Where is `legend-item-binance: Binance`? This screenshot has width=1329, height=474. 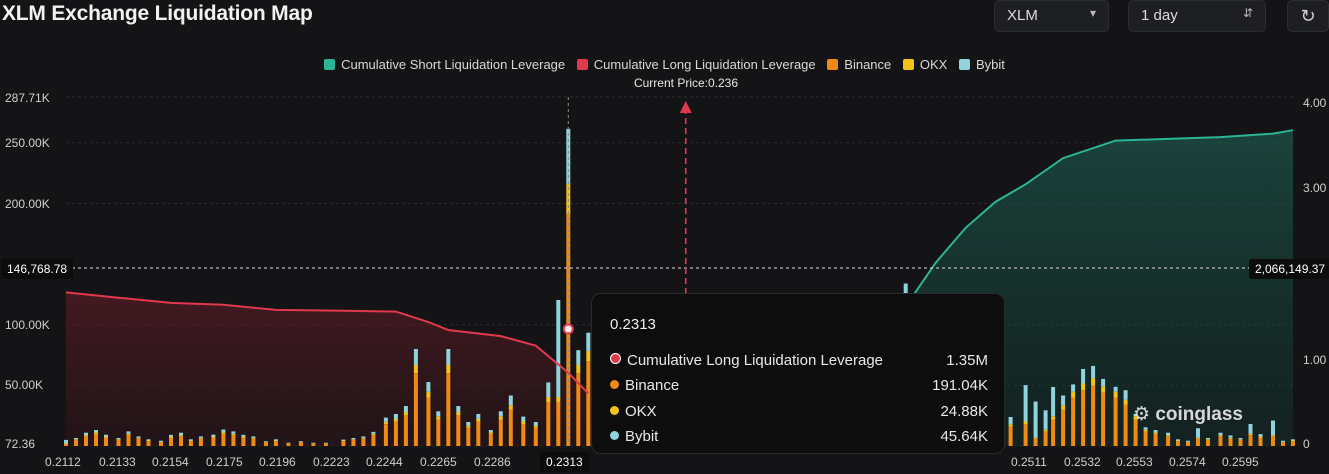 legend-item-binance: Binance is located at coordinates (859, 64).